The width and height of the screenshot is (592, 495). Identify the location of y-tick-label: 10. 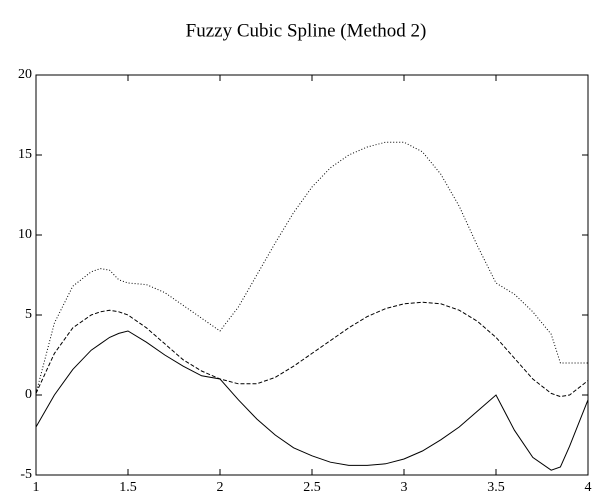
(25, 234).